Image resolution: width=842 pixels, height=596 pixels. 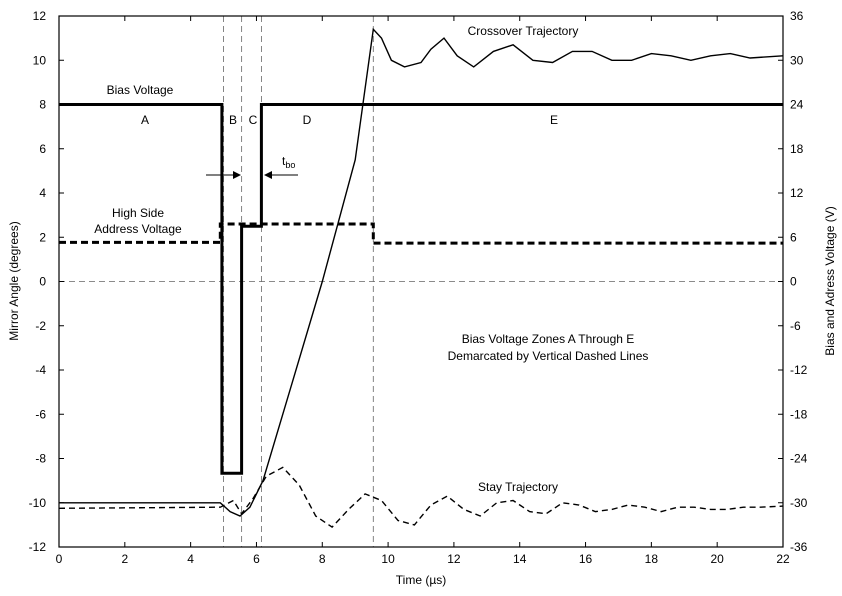 I want to click on x-tick-label-6: 12, so click(x=454, y=559).